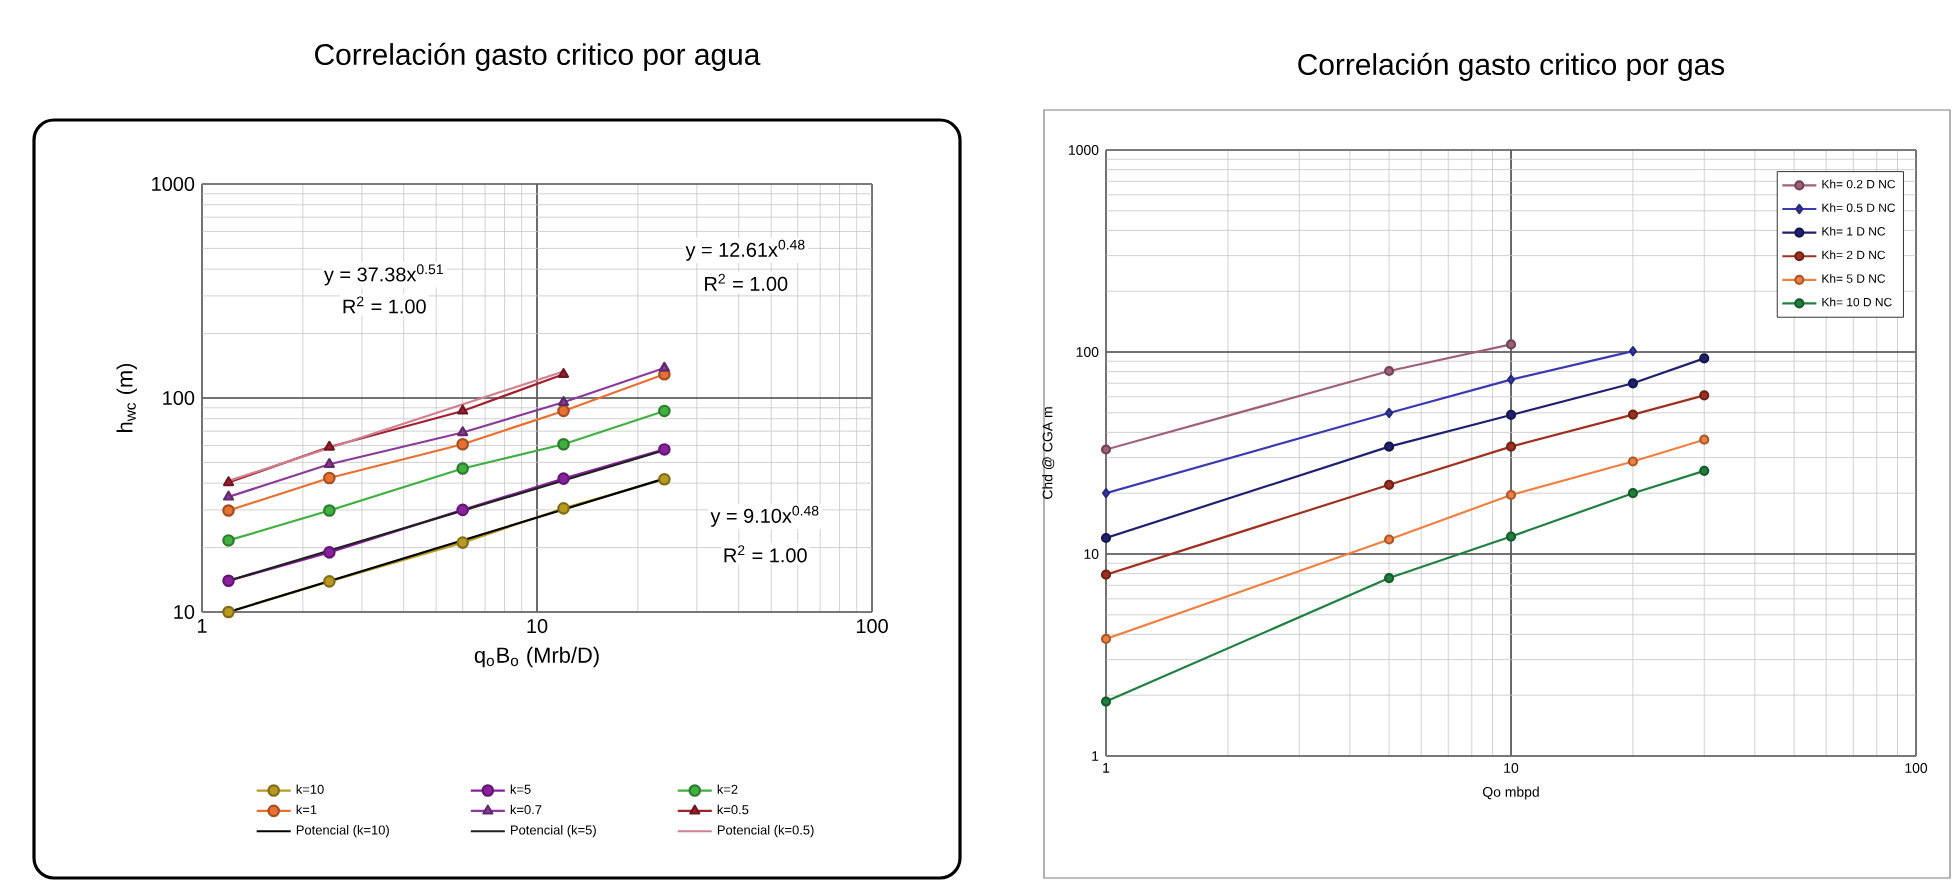 This screenshot has width=1954, height=884. Describe the element at coordinates (872, 626) in the screenshot. I see `x-tick-label: 100` at that location.